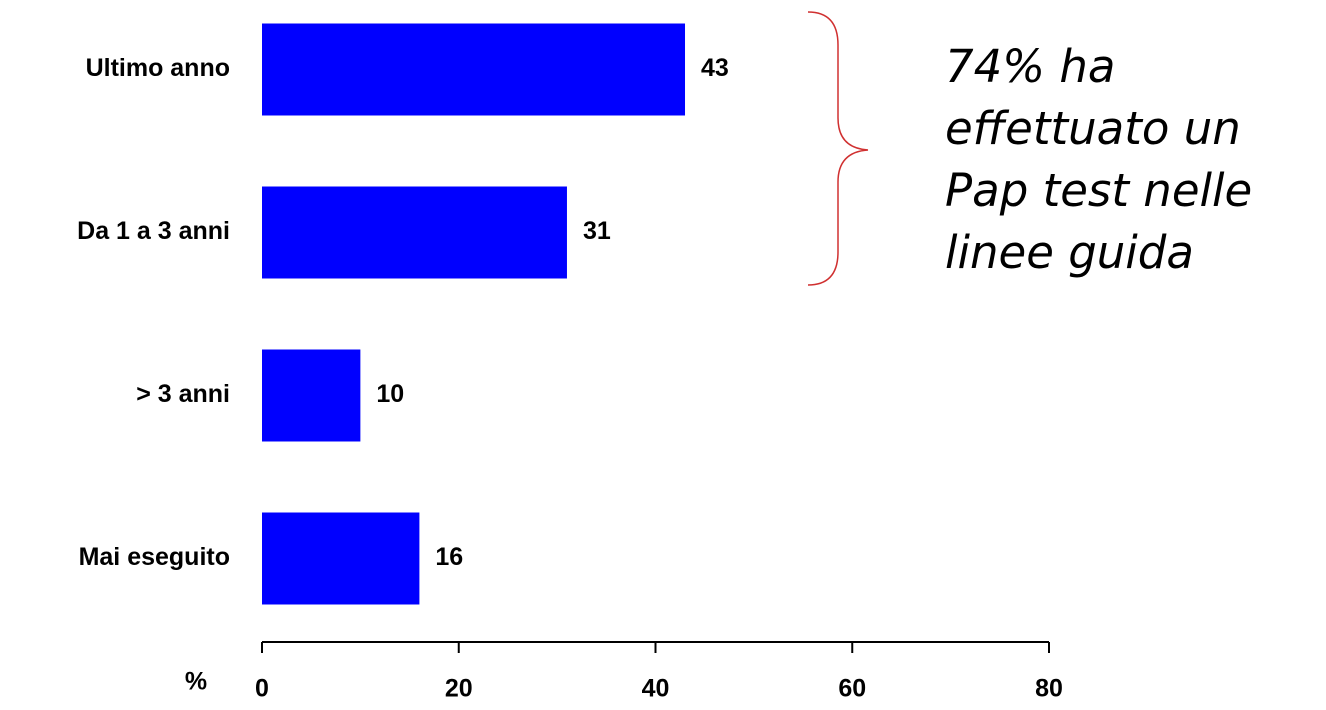  Describe the element at coordinates (1093, 128) in the screenshot. I see `annotation: effettuato un` at that location.